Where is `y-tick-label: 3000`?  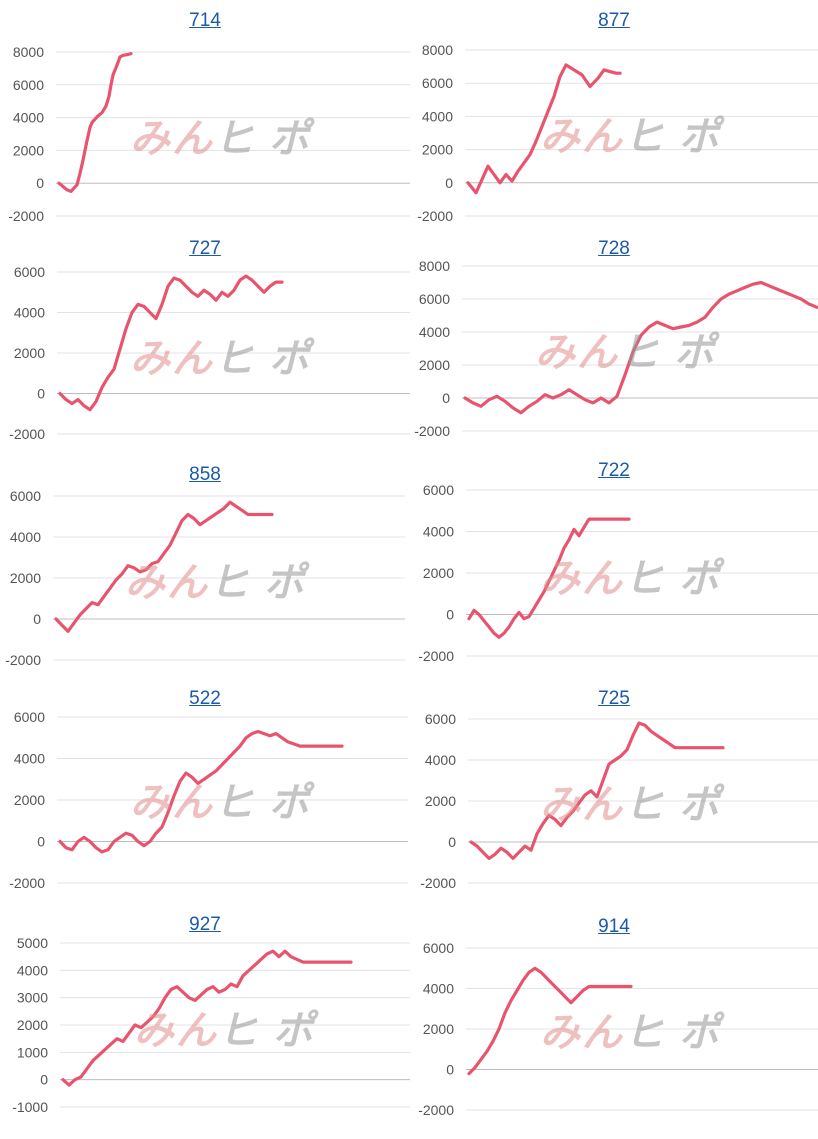 y-tick-label: 3000 is located at coordinates (32, 998).